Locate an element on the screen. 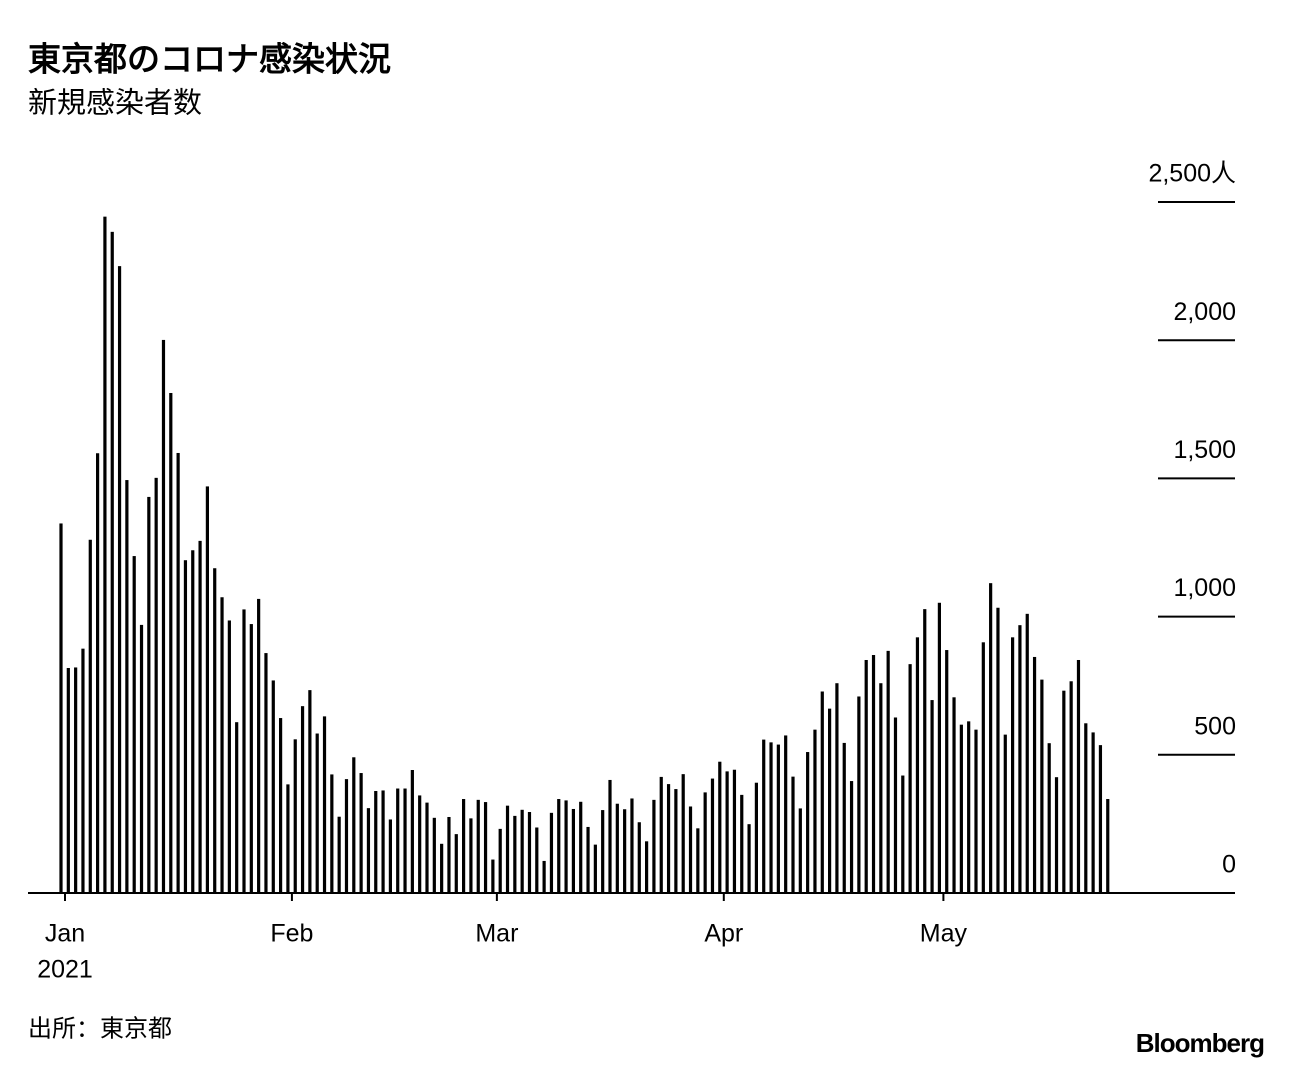 The width and height of the screenshot is (1293, 1070). x-year-label: 2021 is located at coordinates (65, 970).